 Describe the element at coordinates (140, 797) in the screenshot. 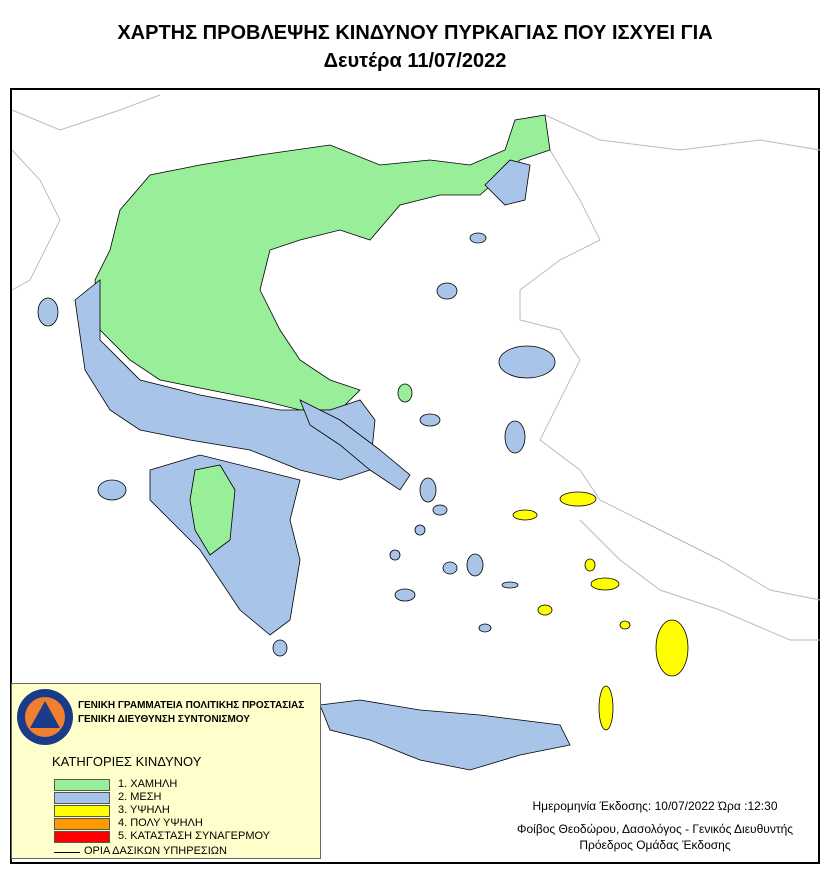

I see `legend-label-medium: 2. ΜΕΣΗ` at that location.